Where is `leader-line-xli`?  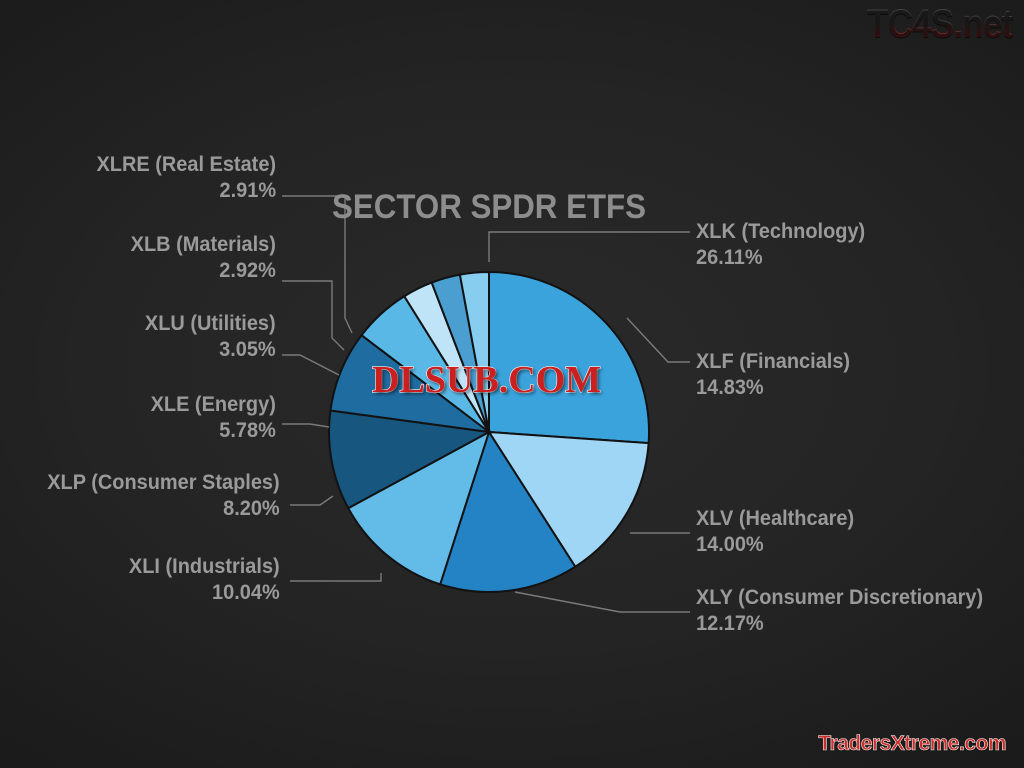
leader-line-xli is located at coordinates (336, 577).